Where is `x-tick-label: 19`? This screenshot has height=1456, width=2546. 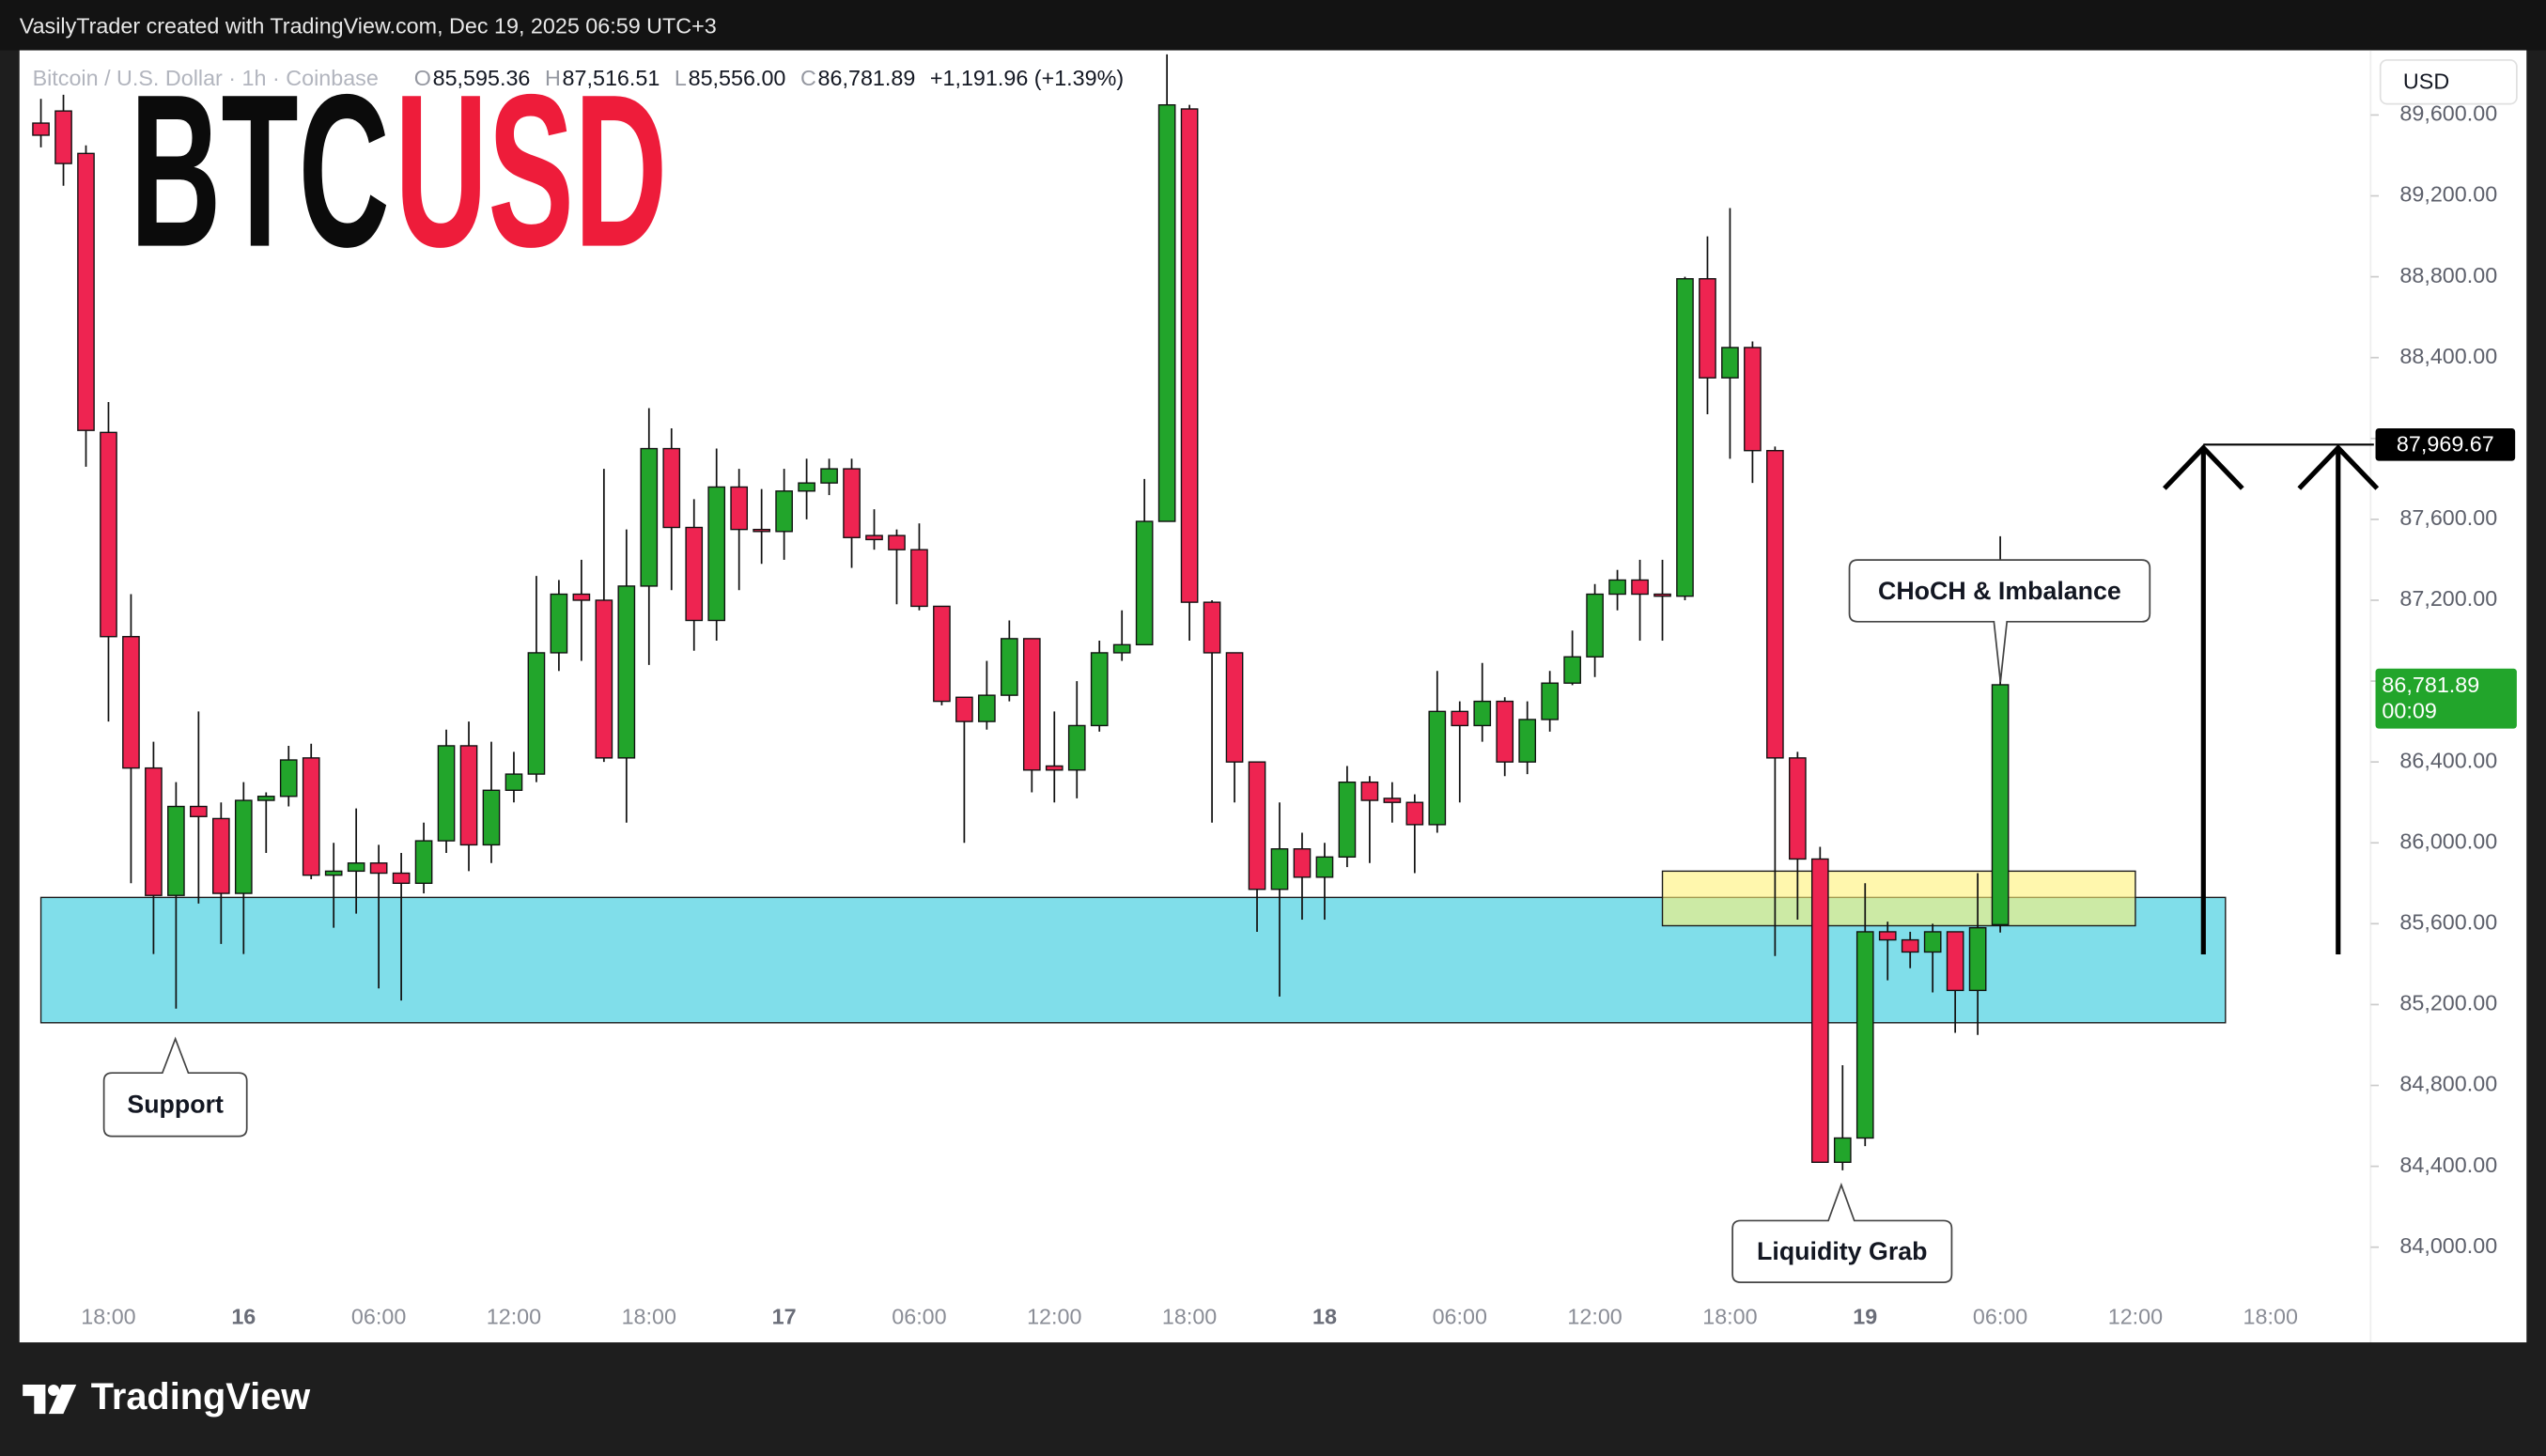
x-tick-label: 19 is located at coordinates (1865, 1316).